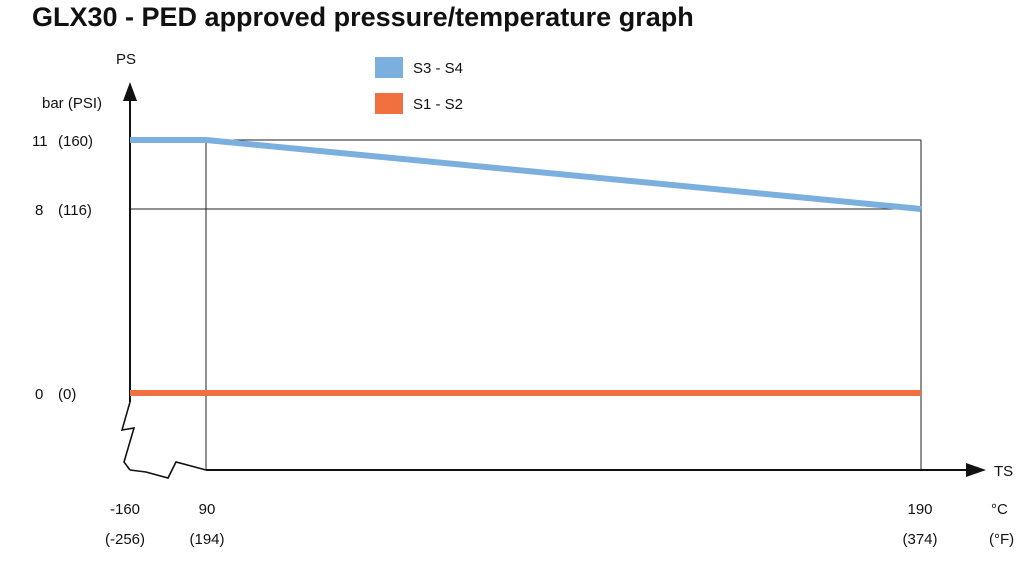 Image resolution: width=1024 pixels, height=561 pixels. What do you see at coordinates (526, 174) in the screenshot?
I see `series-line-s3-s4` at bounding box center [526, 174].